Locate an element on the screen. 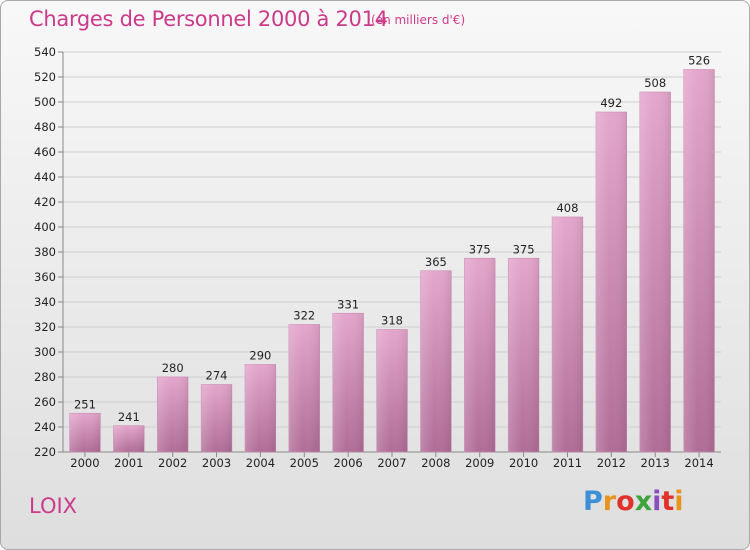 This screenshot has height=550, width=750. y-tick-label: 540 is located at coordinates (45, 52).